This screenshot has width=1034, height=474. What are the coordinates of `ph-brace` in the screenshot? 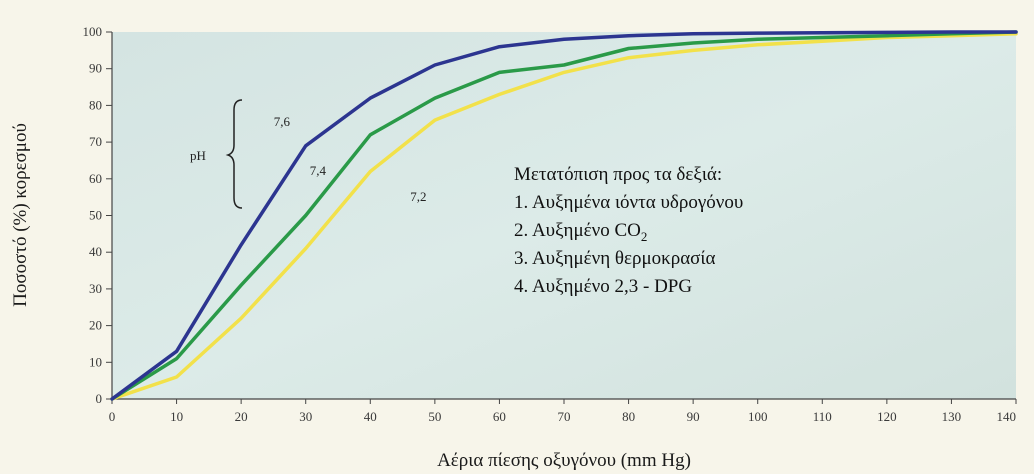 It's located at (234, 154).